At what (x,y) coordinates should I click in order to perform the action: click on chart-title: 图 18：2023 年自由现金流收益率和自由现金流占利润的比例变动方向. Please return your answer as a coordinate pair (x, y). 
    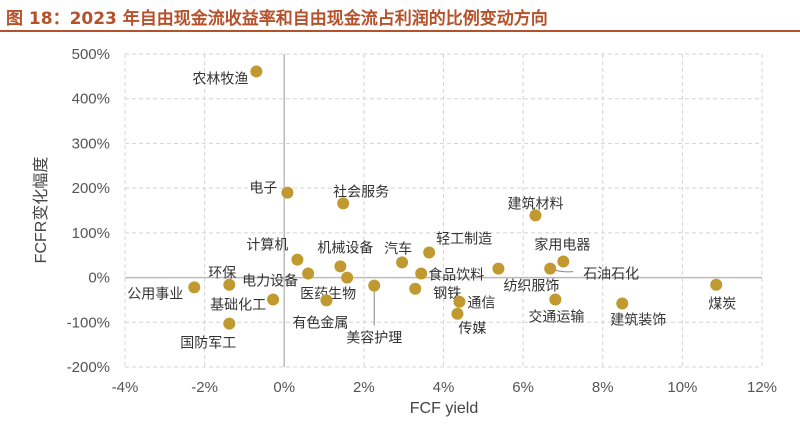
    Looking at the image, I should click on (277, 19).